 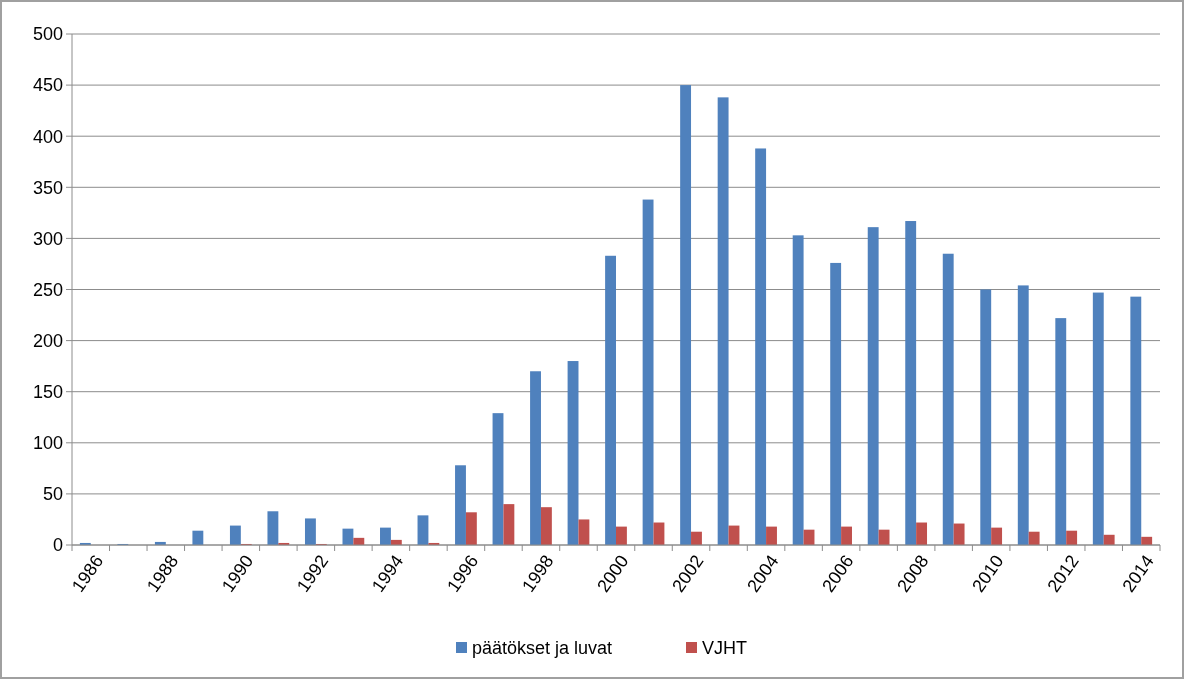 What do you see at coordinates (57, 545) in the screenshot?
I see `y-tick-label: 0` at bounding box center [57, 545].